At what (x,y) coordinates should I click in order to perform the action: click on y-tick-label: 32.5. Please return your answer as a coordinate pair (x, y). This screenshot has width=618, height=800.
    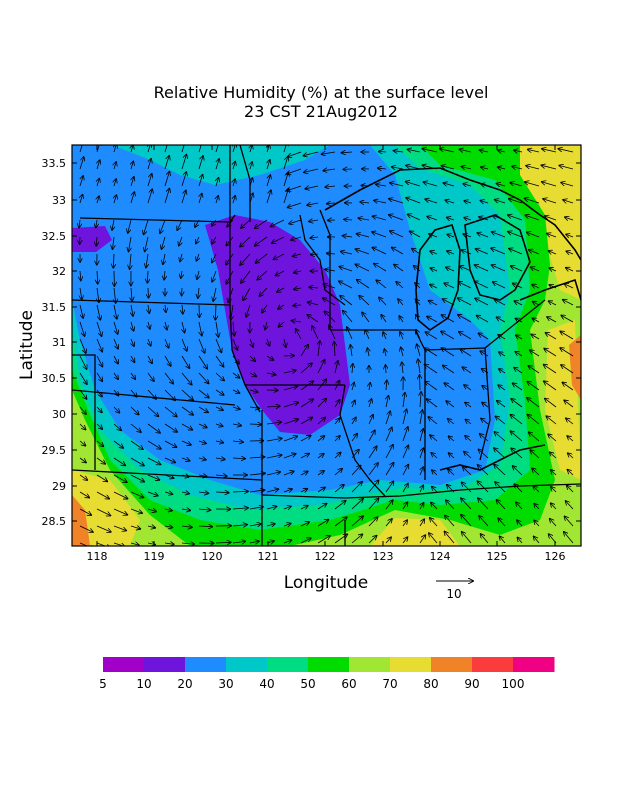
    Looking at the image, I should click on (54, 236).